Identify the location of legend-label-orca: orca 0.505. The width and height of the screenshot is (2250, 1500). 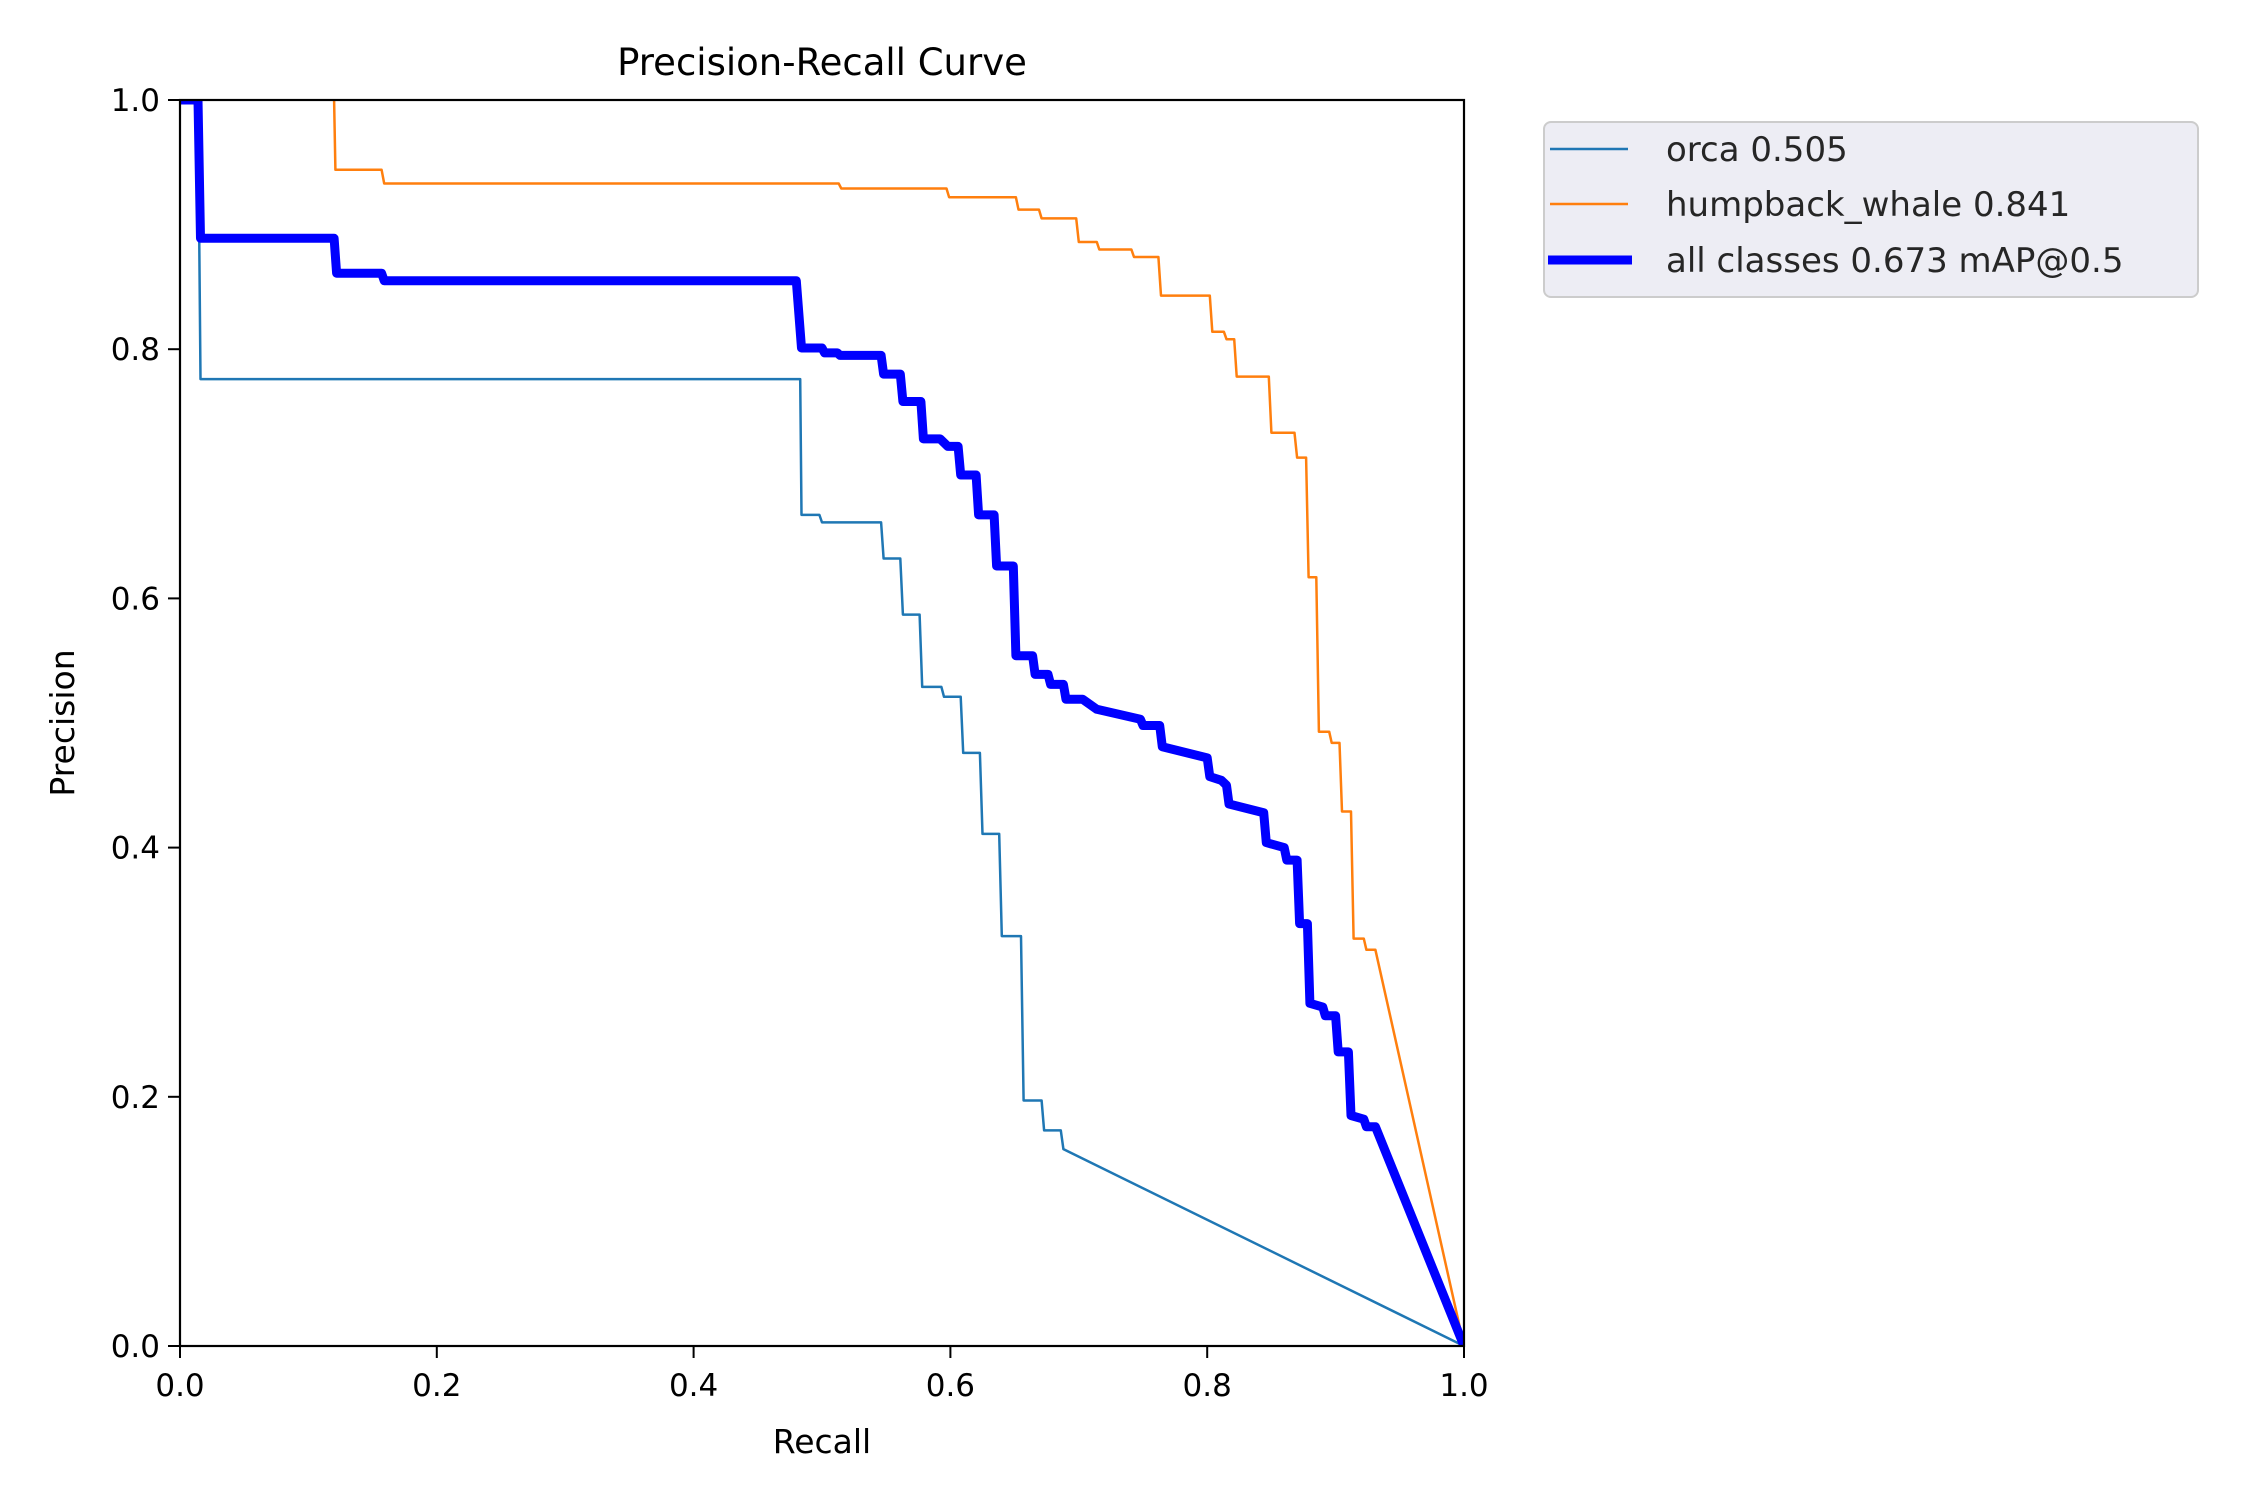
(1757, 150).